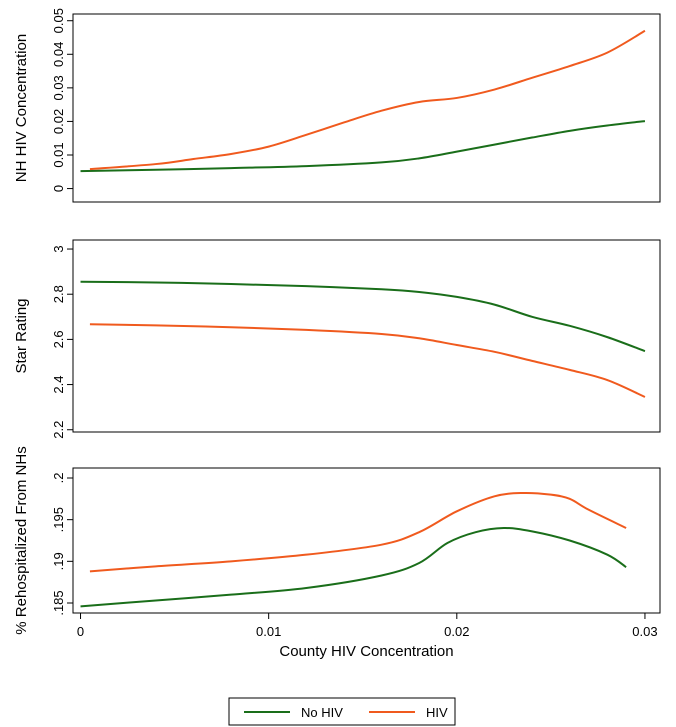 Image resolution: width=676 pixels, height=727 pixels. What do you see at coordinates (58, 339) in the screenshot?
I see `y-tick-label: 2.6` at bounding box center [58, 339].